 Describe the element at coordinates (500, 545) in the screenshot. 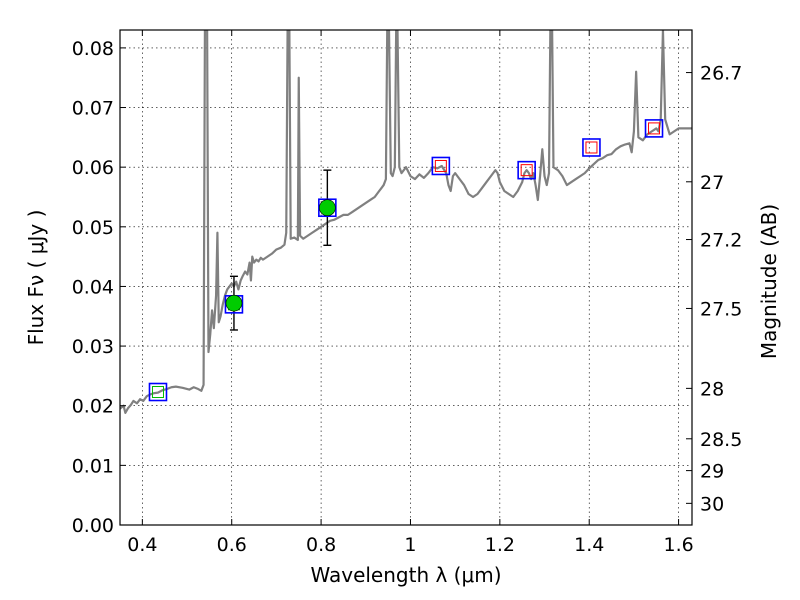

I see `x-tick-label: 1.2` at that location.